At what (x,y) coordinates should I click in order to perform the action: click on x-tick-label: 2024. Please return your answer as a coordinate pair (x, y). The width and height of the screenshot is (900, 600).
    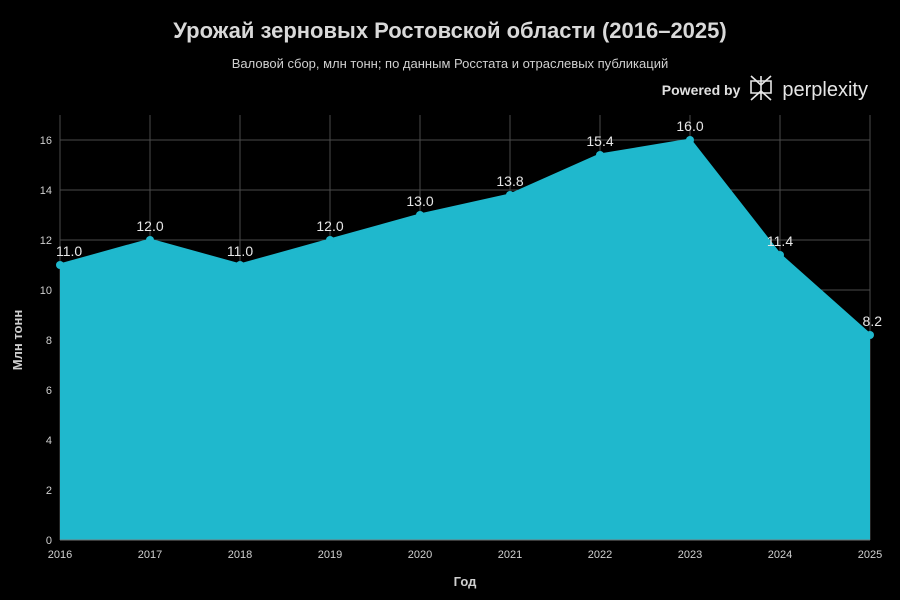
    Looking at the image, I should click on (780, 555).